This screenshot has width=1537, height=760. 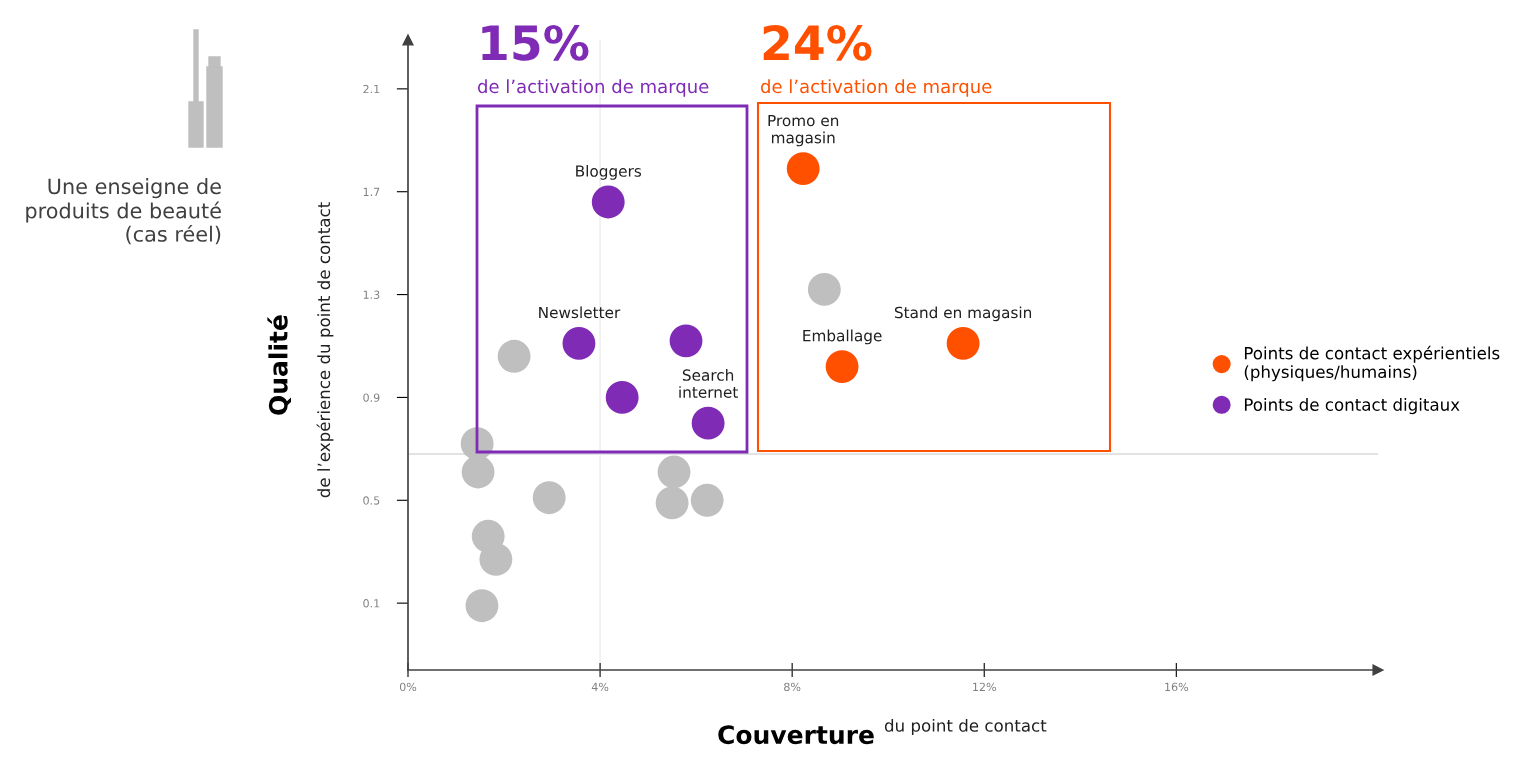 I want to click on y-tick-label: 0.1, so click(x=371, y=603).